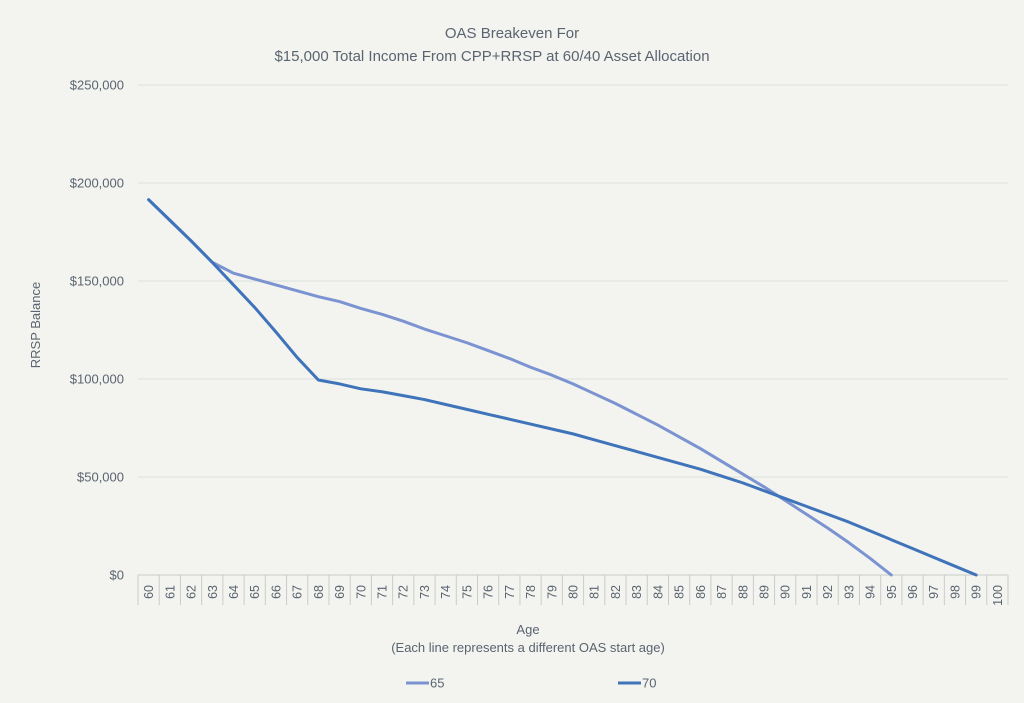  Describe the element at coordinates (701, 592) in the screenshot. I see `x-tick-label: 86` at that location.